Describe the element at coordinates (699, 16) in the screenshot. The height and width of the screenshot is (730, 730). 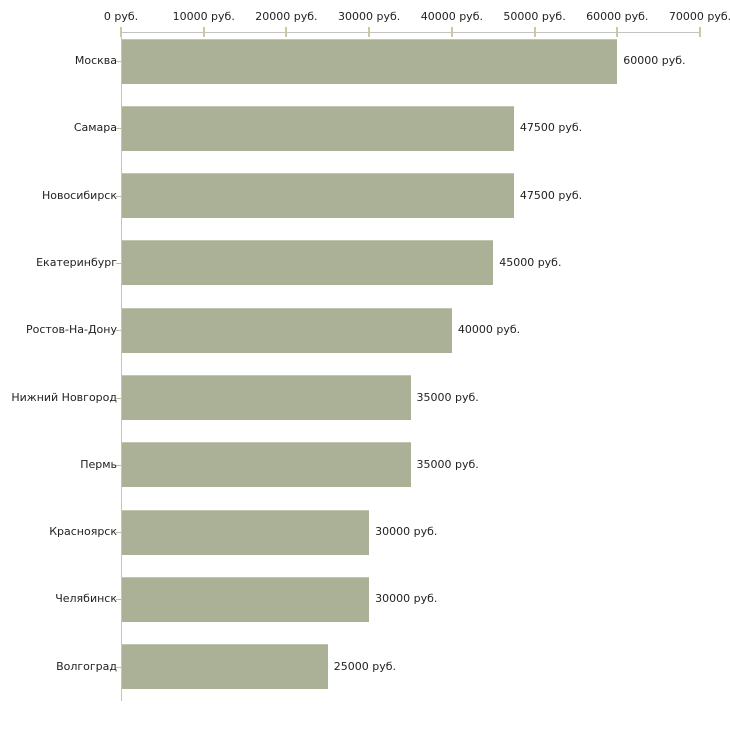
I see `x-axis-tick-label: 70000 руб.` at that location.